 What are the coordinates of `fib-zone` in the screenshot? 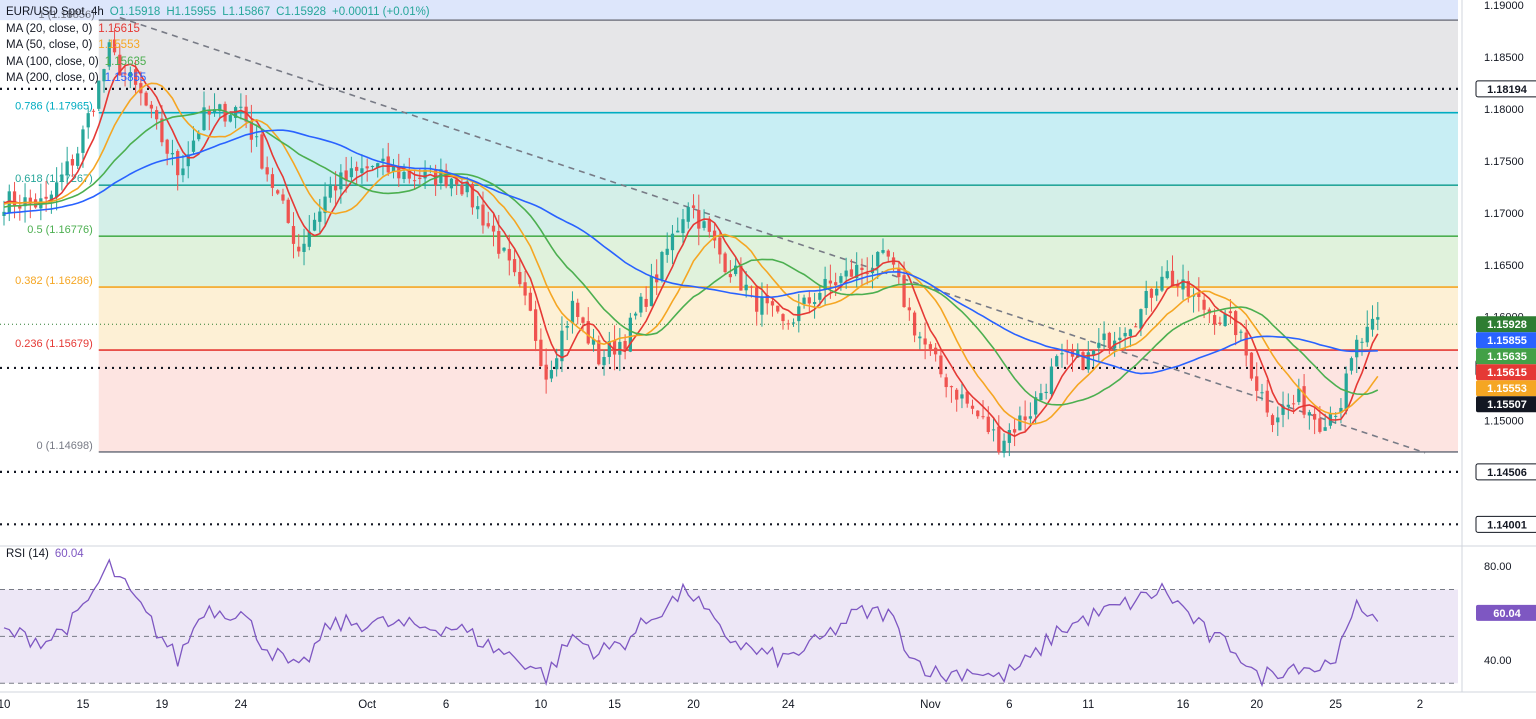 It's located at (778, 211).